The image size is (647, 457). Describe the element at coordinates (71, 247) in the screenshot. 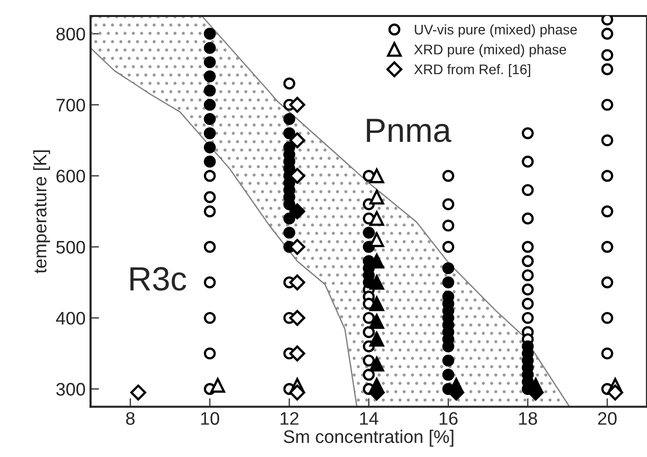

I see `y-tick-label: 500` at that location.